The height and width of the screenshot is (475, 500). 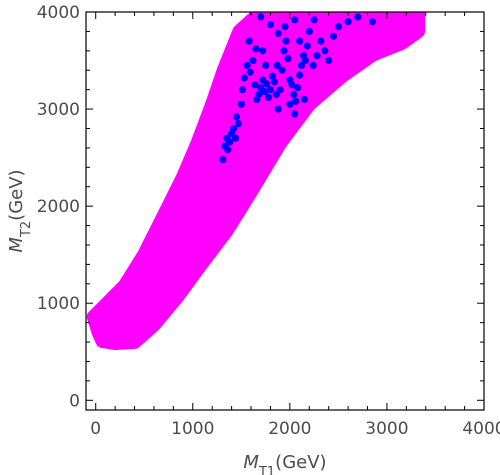 I want to click on y-axis-label-main: M, so click(x=16, y=245).